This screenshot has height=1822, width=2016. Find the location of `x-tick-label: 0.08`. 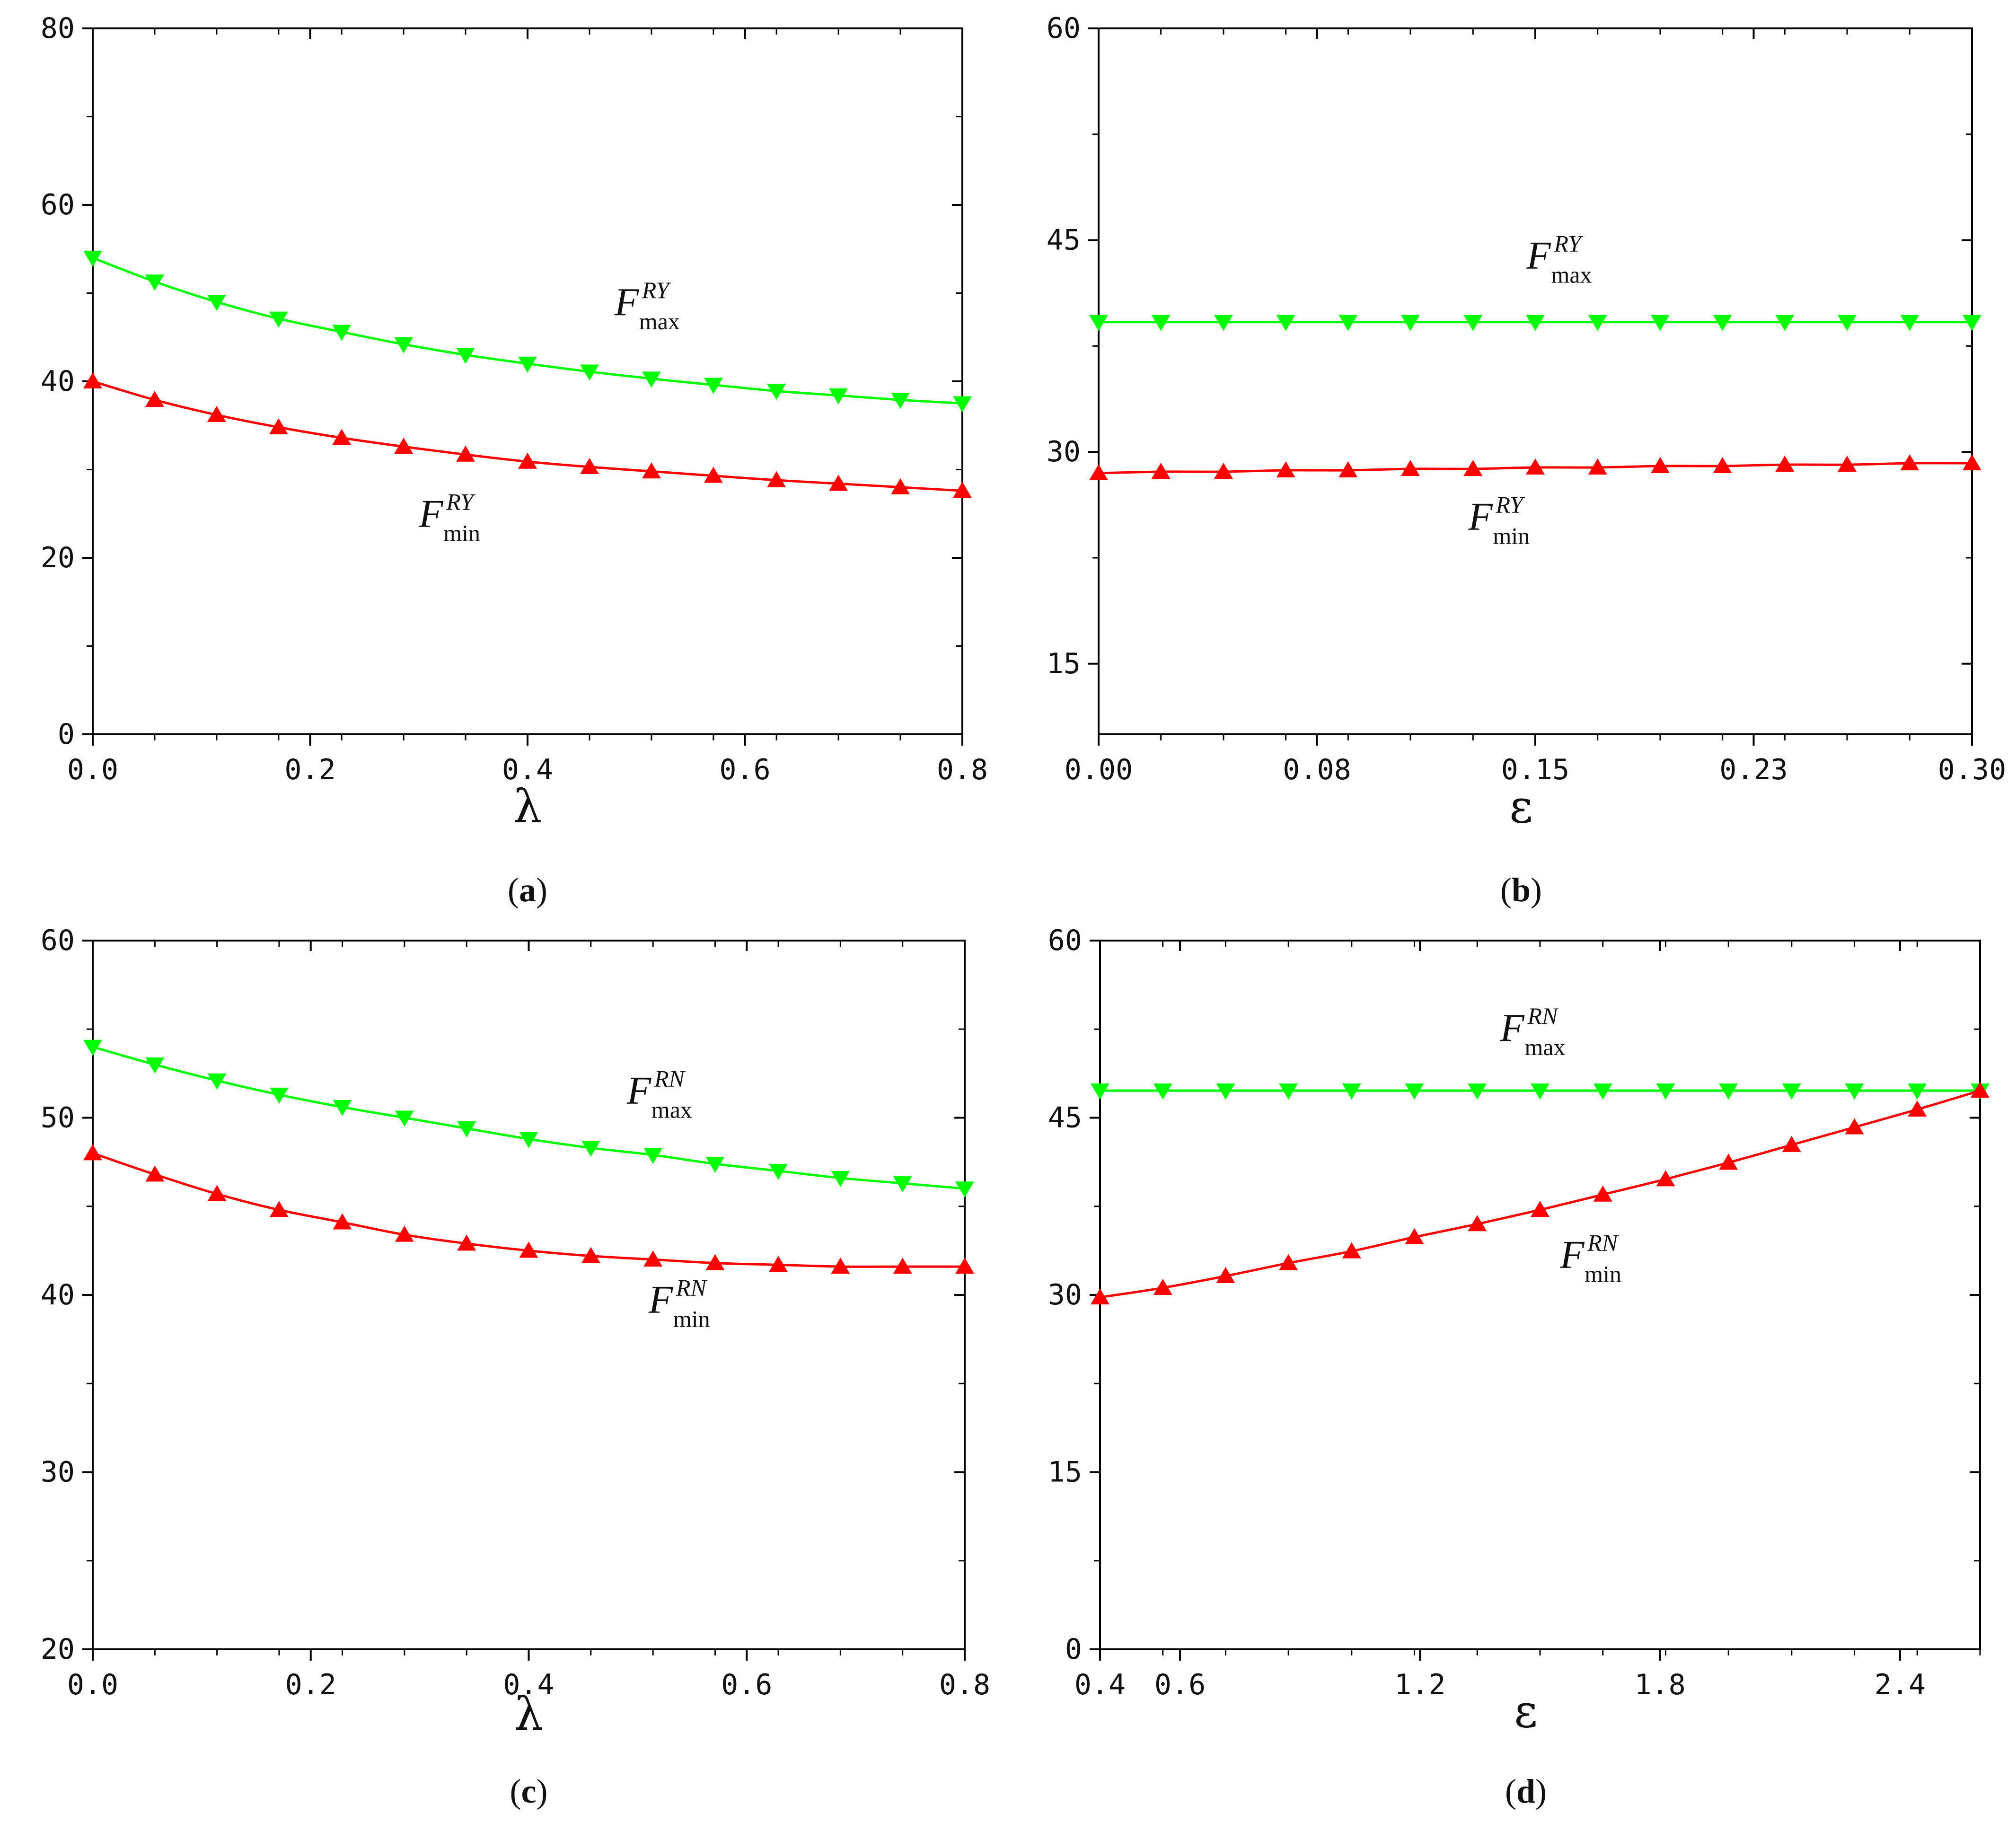

x-tick-label: 0.08 is located at coordinates (1317, 769).